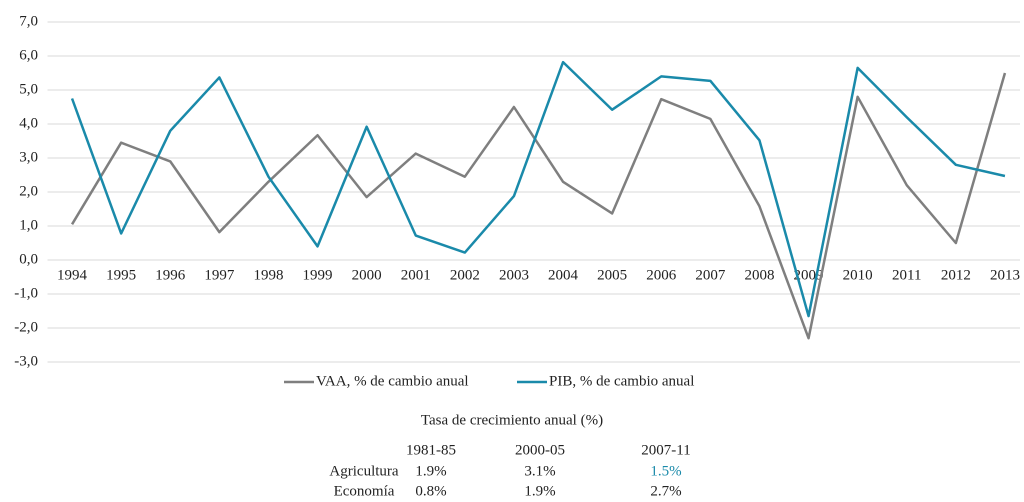 This screenshot has height=502, width=1024. Describe the element at coordinates (28, 157) in the screenshot. I see `y-tick-label: 3,0` at that location.